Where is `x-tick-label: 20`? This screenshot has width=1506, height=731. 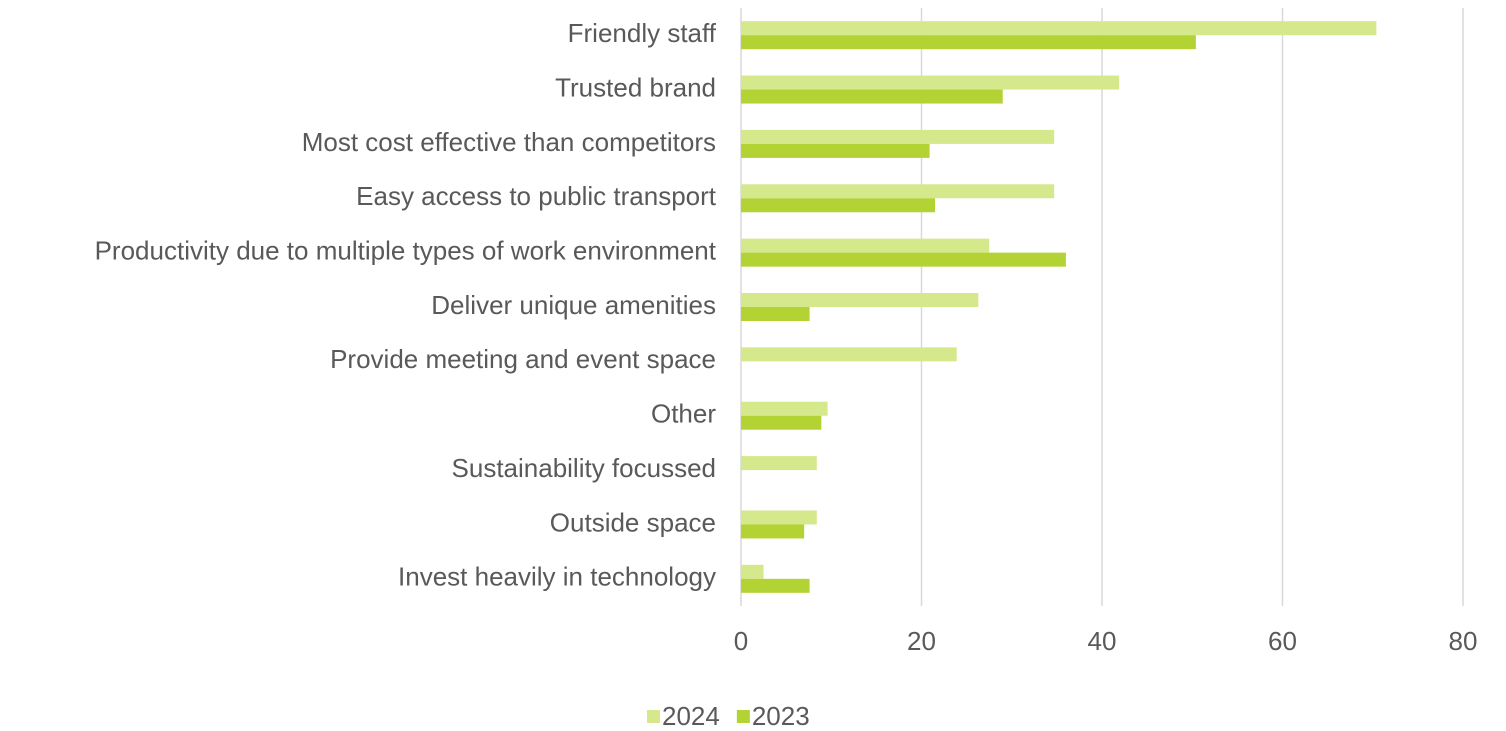 x-tick-label: 20 is located at coordinates (921, 641).